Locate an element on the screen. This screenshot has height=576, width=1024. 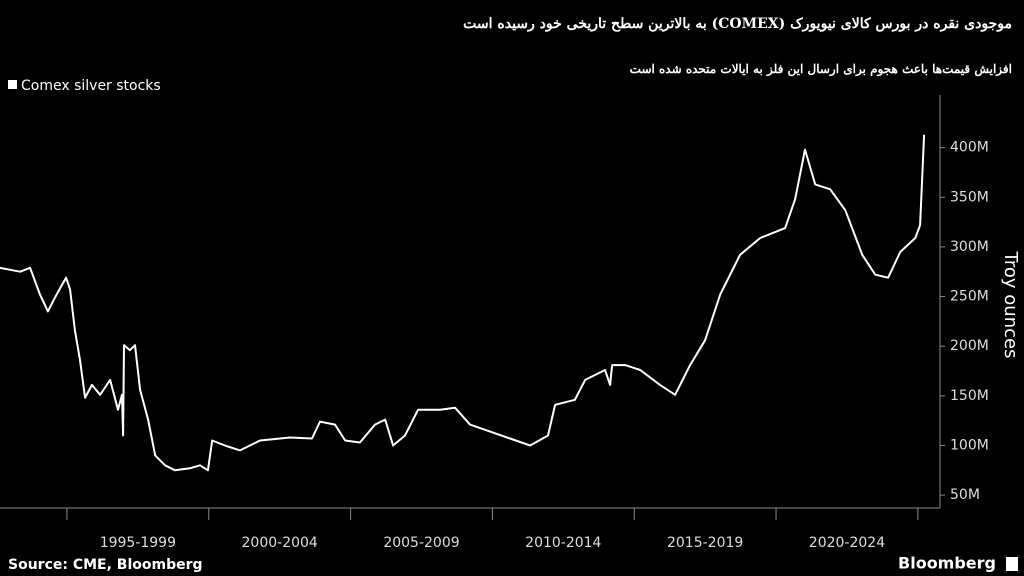
y-tick-label: 300M is located at coordinates (969, 247).